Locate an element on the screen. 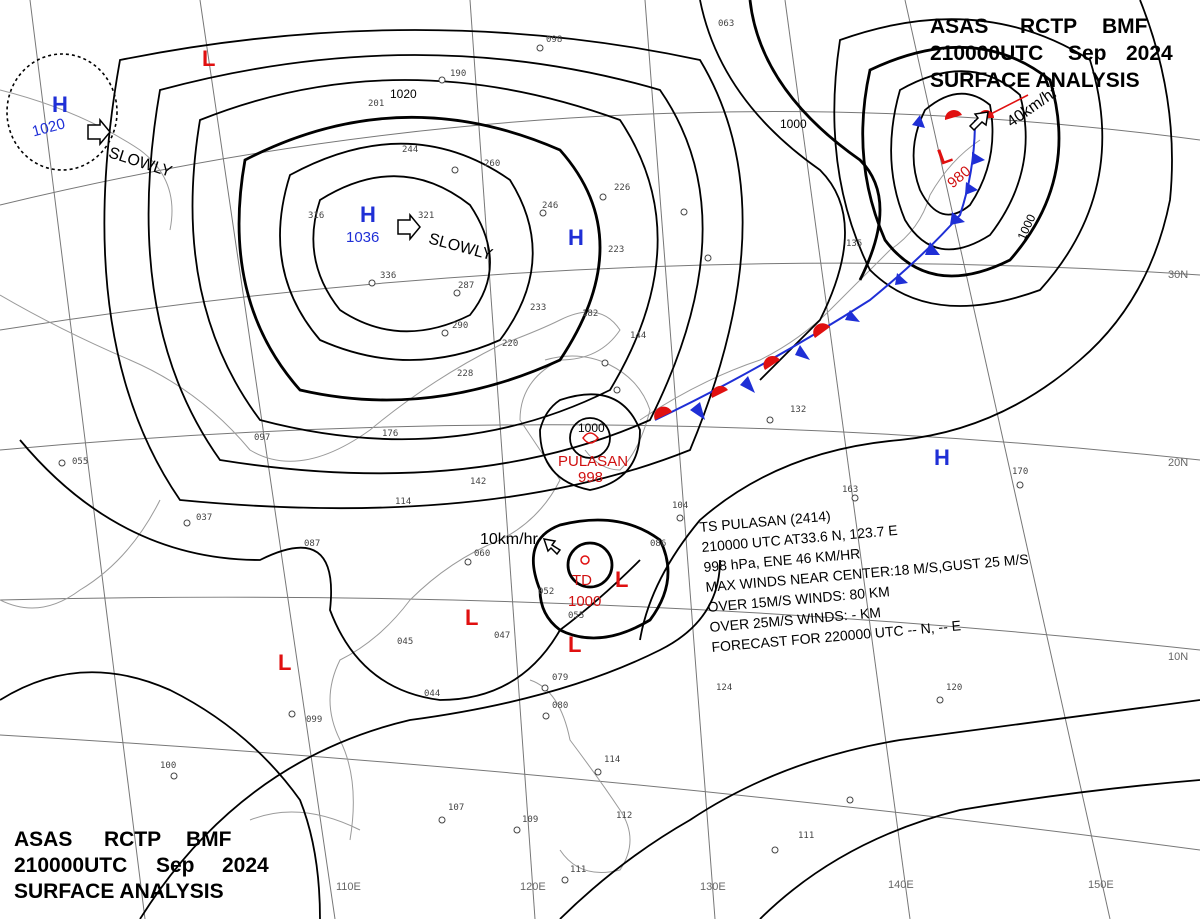 The height and width of the screenshot is (919, 1200). station-report: 080 is located at coordinates (560, 706).